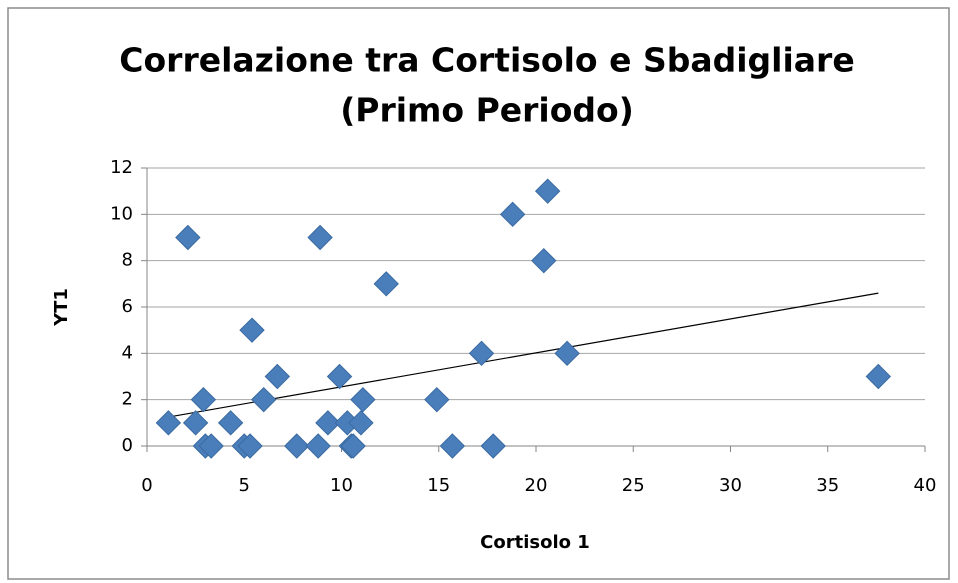  What do you see at coordinates (341, 485) in the screenshot?
I see `x-tick-label: 10` at bounding box center [341, 485].